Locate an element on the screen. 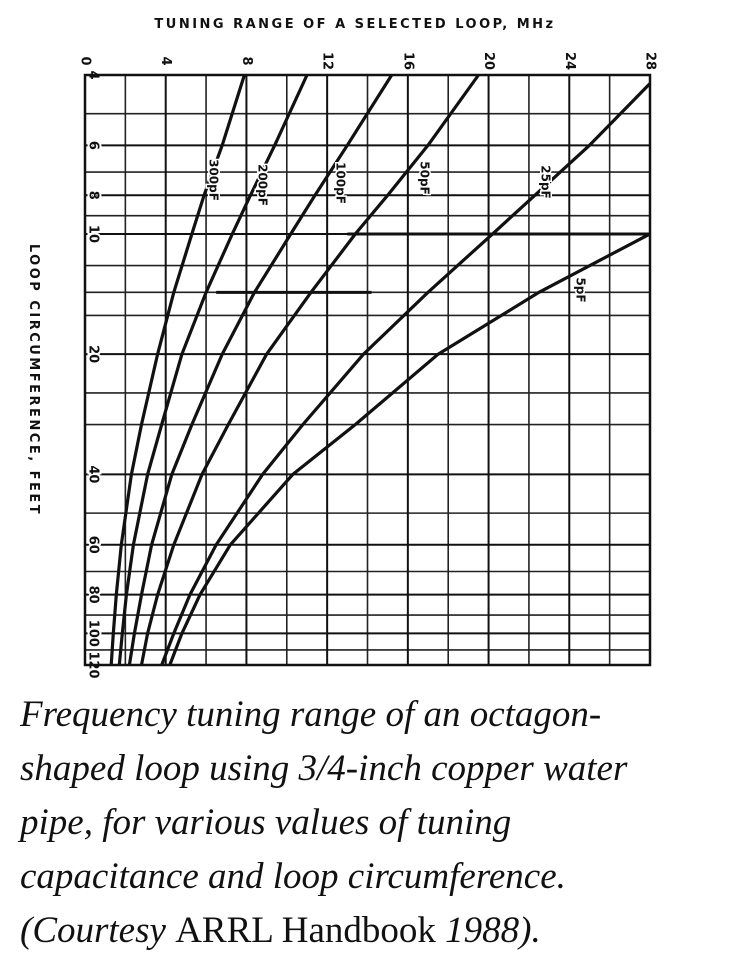 The height and width of the screenshot is (958, 736). chart-title: TUNING RANGE OF A SELECTED LOOP, MHz is located at coordinates (354, 24).